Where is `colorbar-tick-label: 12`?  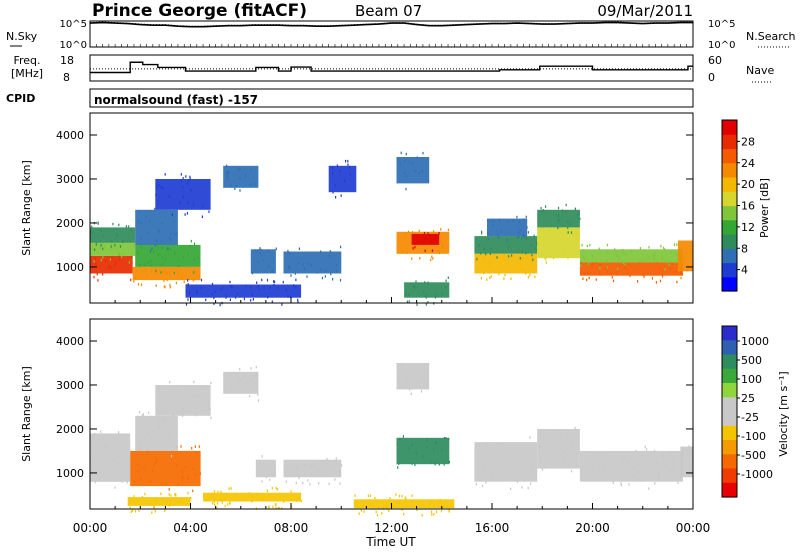
colorbar-tick-label: 12 is located at coordinates (748, 227).